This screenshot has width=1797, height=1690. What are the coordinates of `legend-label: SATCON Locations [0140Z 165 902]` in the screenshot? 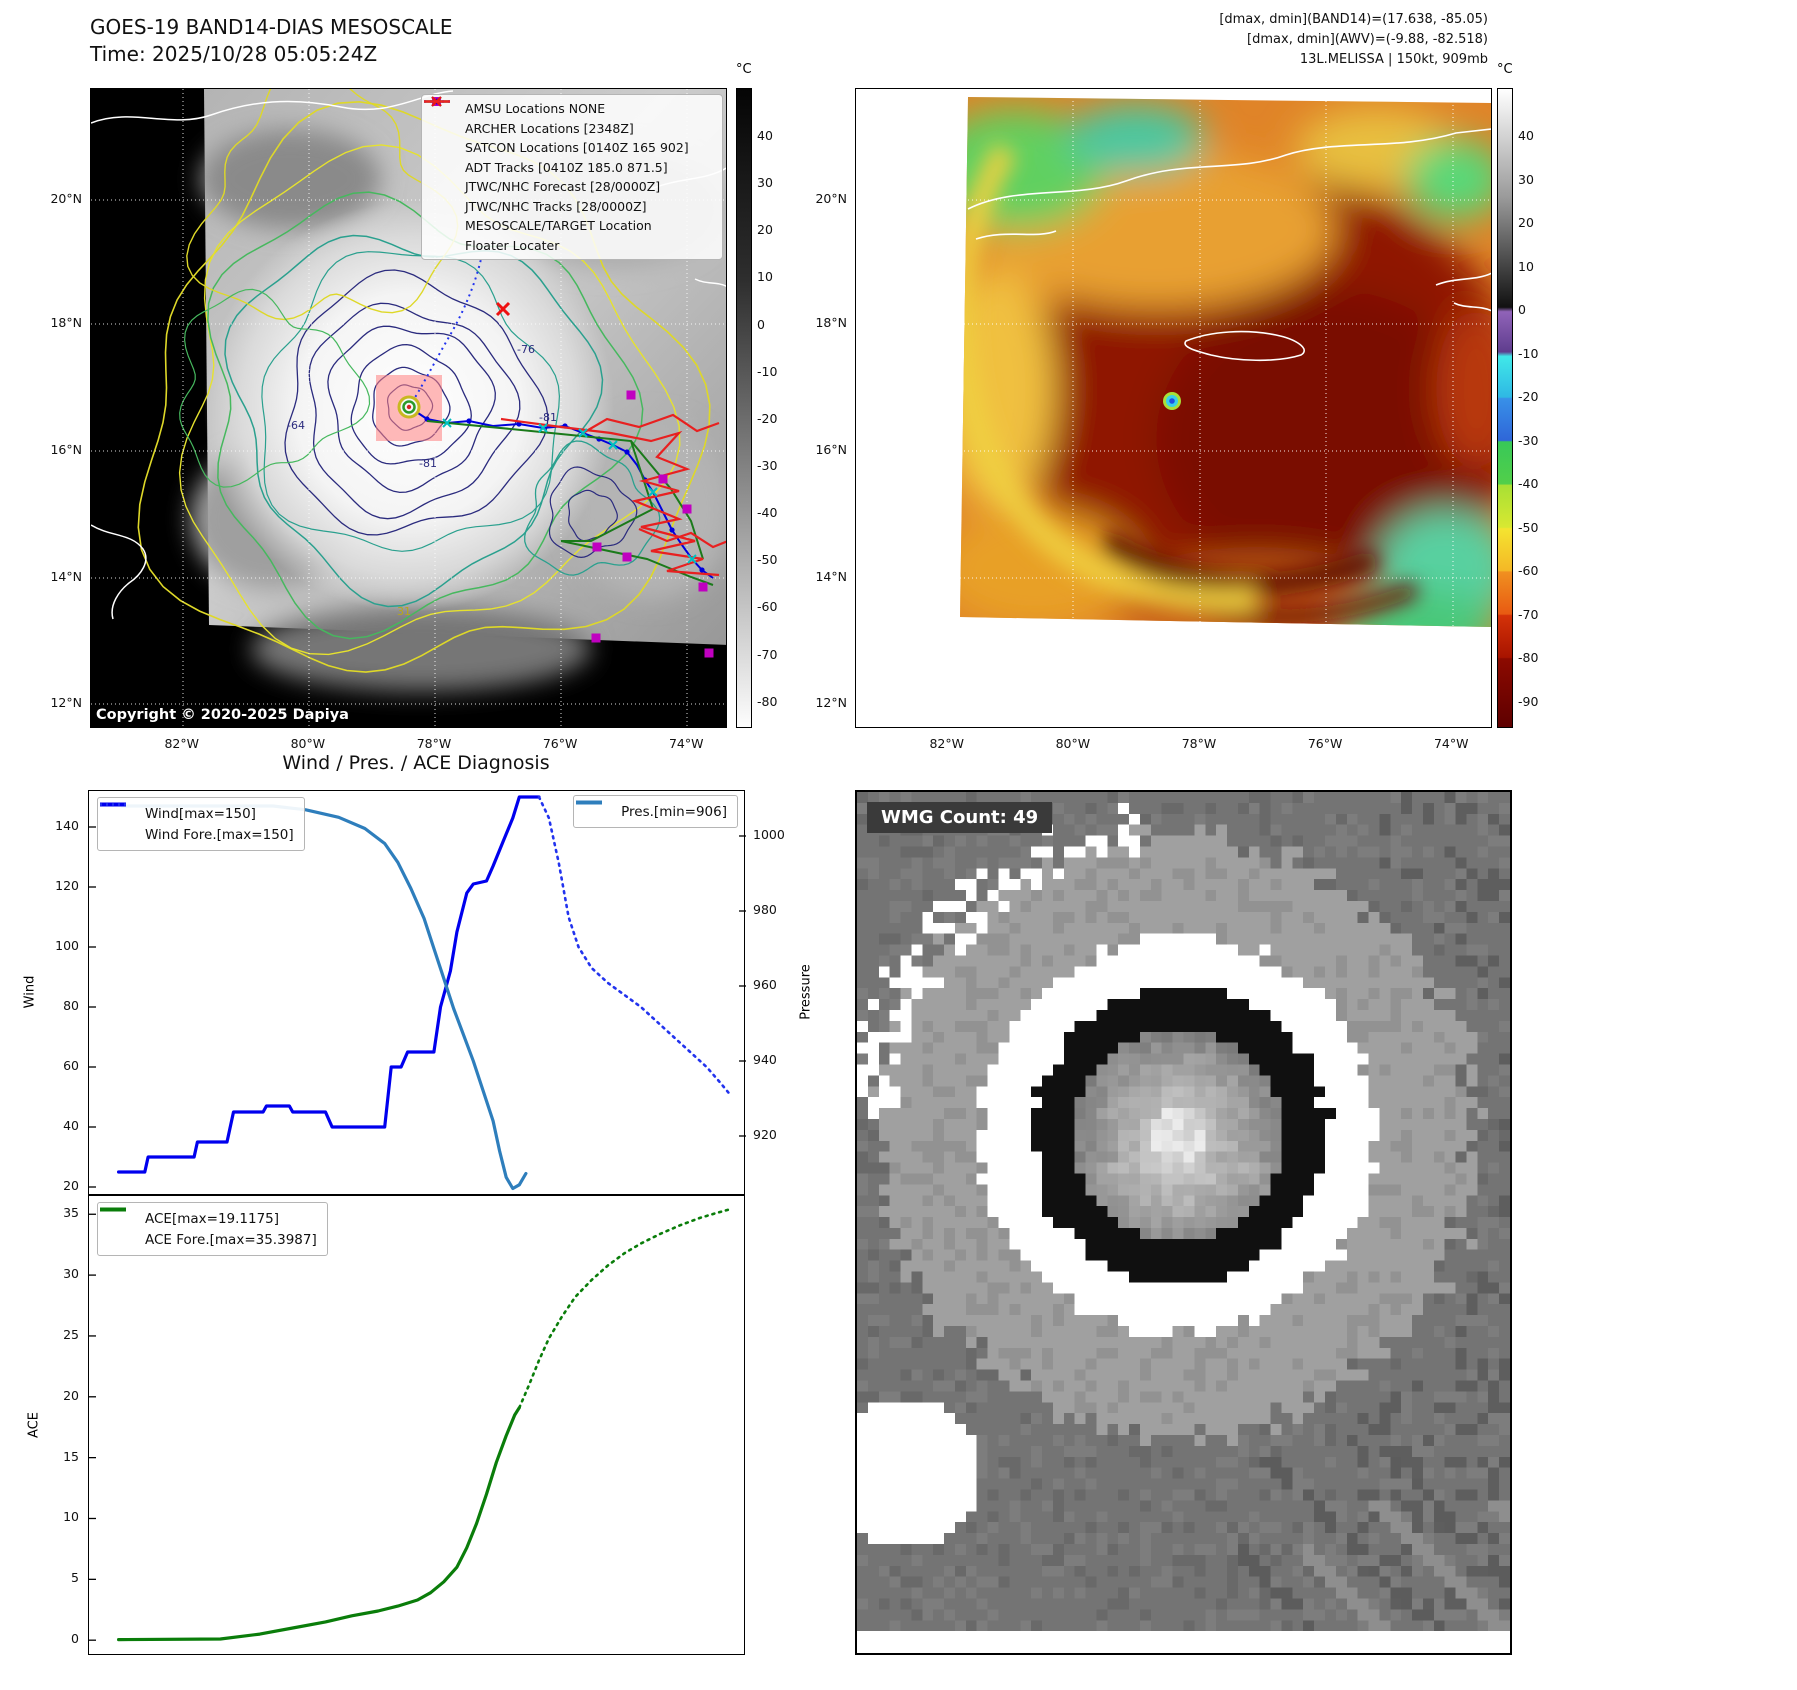 It's located at (577, 148).